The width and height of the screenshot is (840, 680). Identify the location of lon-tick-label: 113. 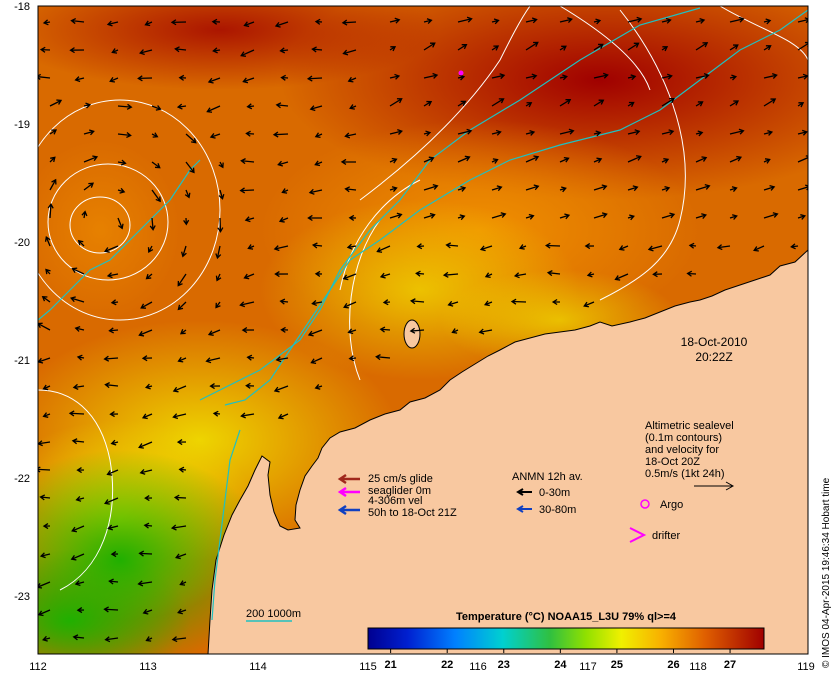
(148, 667).